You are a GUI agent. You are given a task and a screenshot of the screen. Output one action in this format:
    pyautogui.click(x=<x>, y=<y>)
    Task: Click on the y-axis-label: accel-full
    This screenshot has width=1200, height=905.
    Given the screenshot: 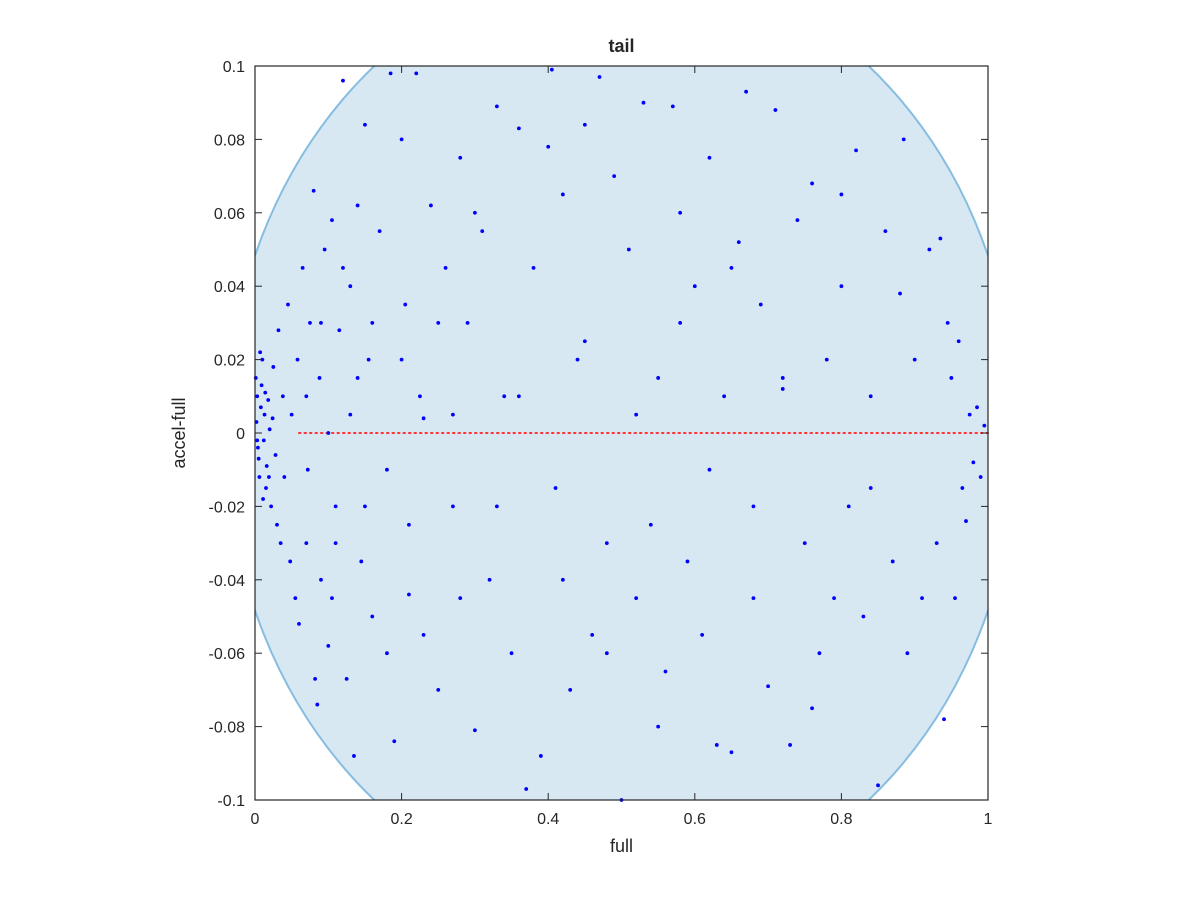 What is the action you would take?
    pyautogui.click(x=179, y=432)
    